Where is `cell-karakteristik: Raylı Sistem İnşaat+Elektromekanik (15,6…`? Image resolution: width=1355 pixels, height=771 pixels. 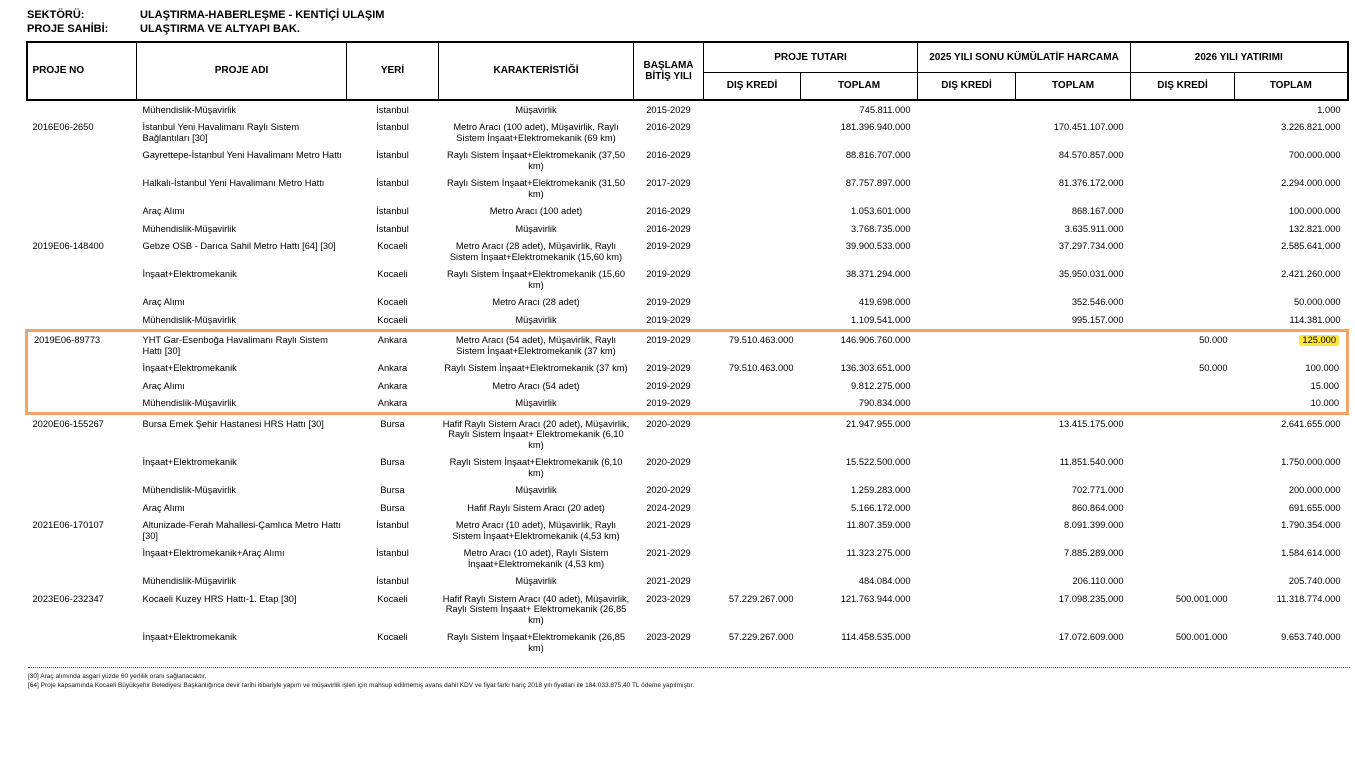 cell-karakteristik: Raylı Sistem İnşaat+Elektromekanik (15,6… is located at coordinates (535, 279).